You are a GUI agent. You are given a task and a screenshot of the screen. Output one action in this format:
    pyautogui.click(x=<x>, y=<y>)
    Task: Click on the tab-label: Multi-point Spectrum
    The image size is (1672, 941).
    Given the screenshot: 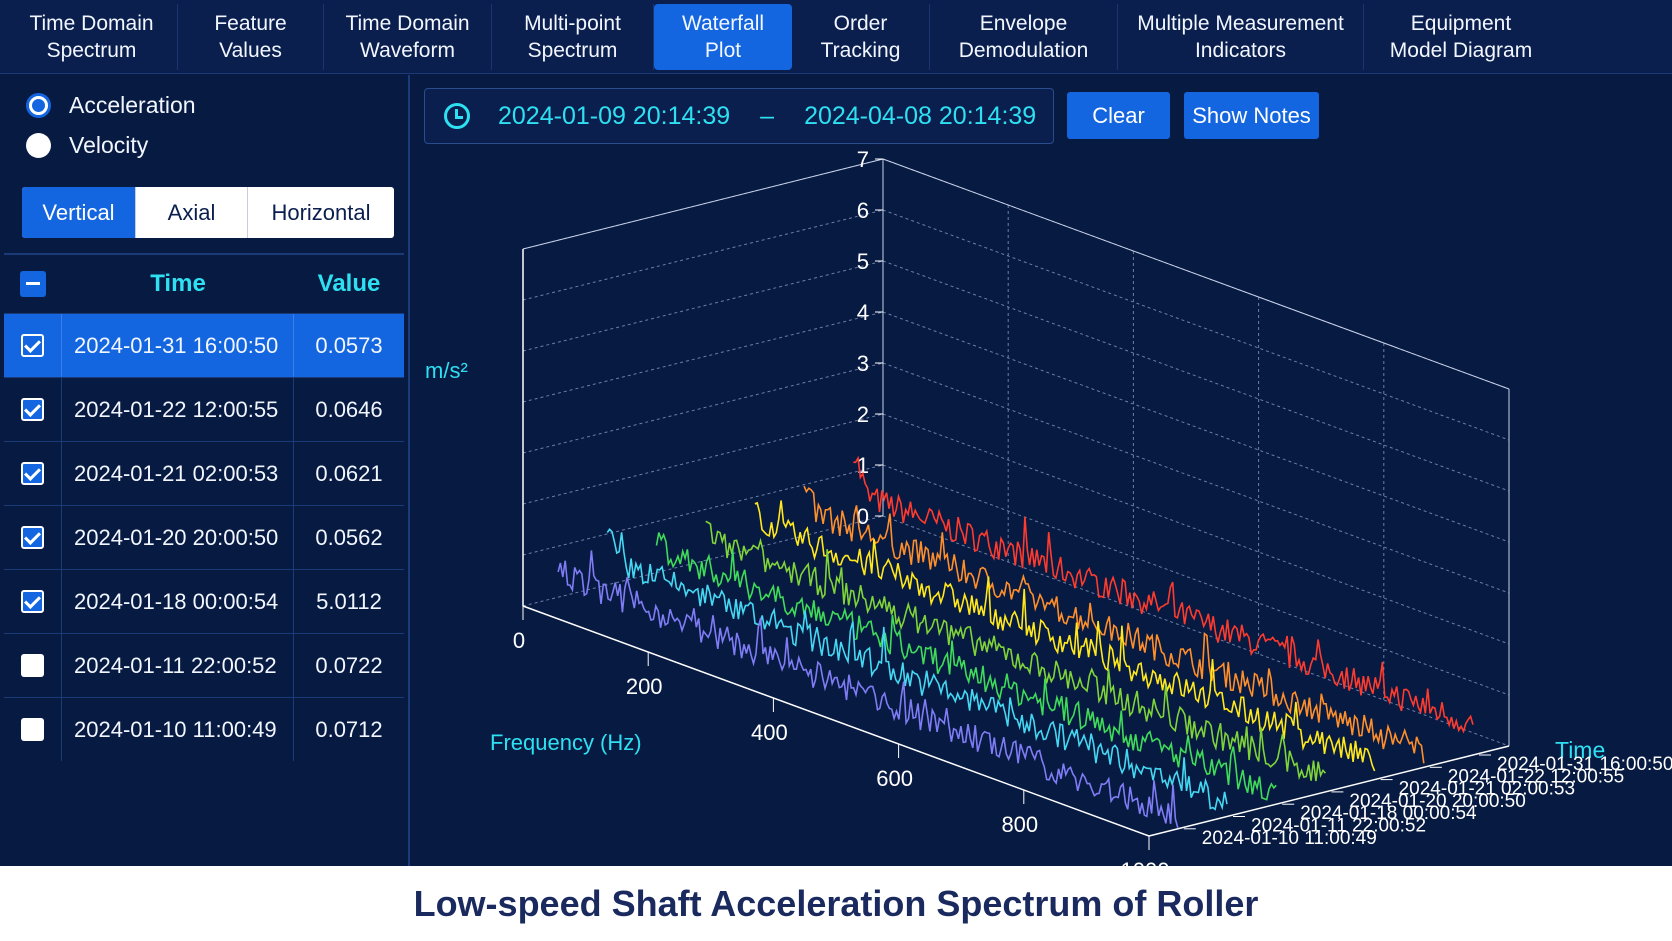 What is the action you would take?
    pyautogui.click(x=572, y=36)
    